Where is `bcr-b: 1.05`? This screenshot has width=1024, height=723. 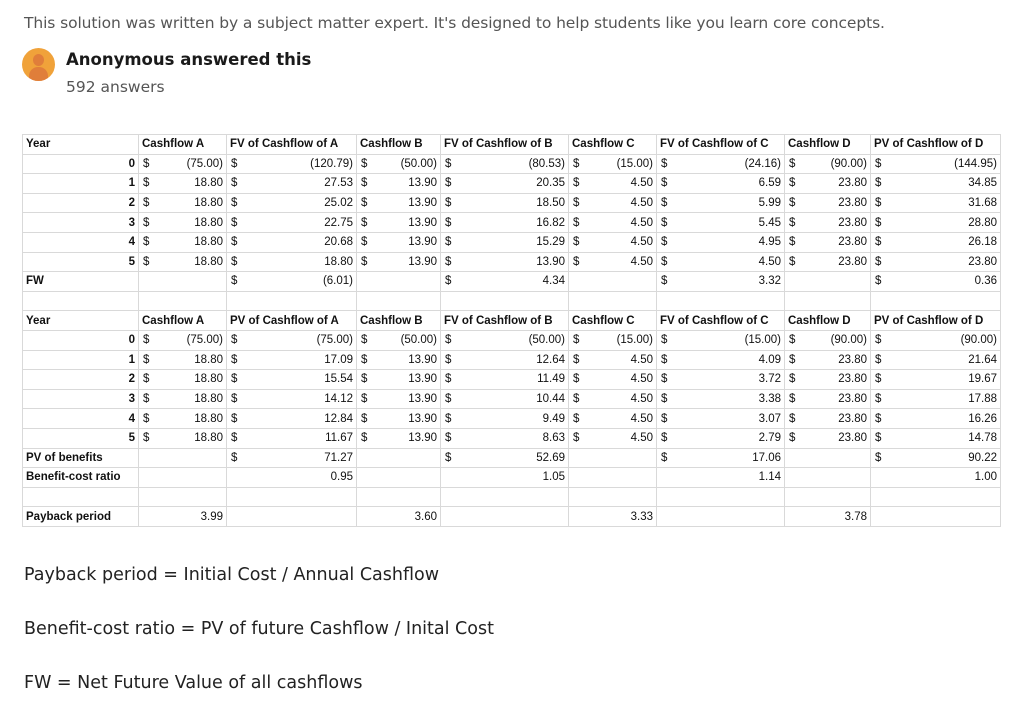 bcr-b: 1.05 is located at coordinates (504, 477).